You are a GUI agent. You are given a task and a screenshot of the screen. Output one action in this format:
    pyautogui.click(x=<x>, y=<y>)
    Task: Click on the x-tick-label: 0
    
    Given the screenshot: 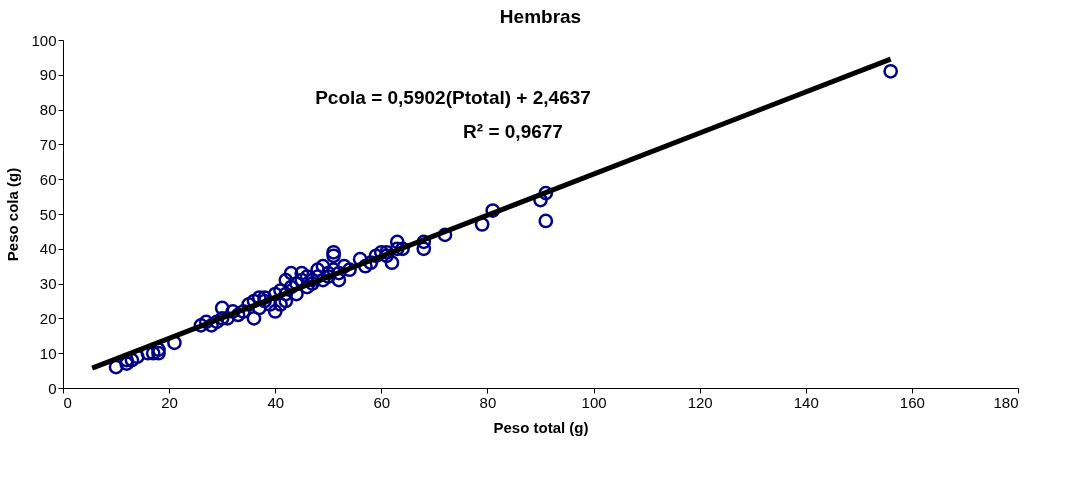 What is the action you would take?
    pyautogui.click(x=67, y=402)
    